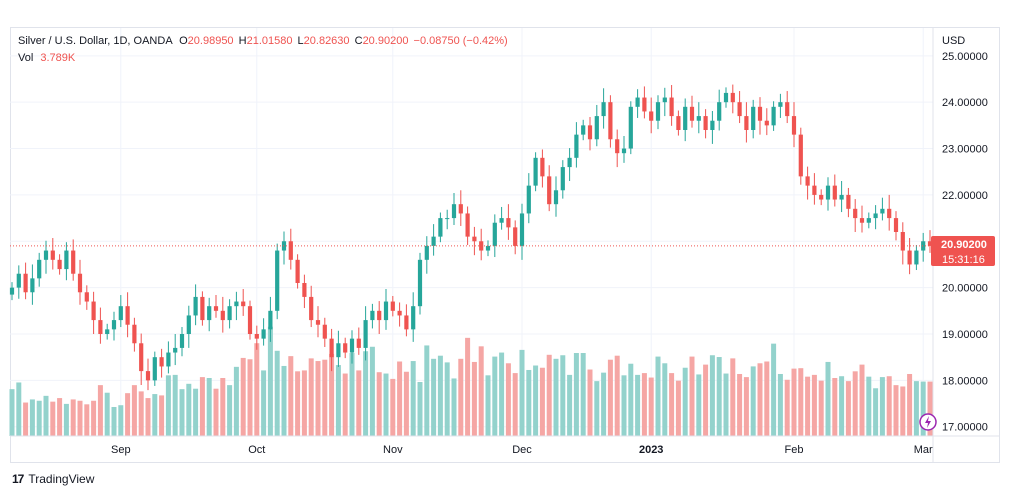 The image size is (1012, 498). Describe the element at coordinates (965, 289) in the screenshot. I see `y-tick-label: 20.00000` at that location.